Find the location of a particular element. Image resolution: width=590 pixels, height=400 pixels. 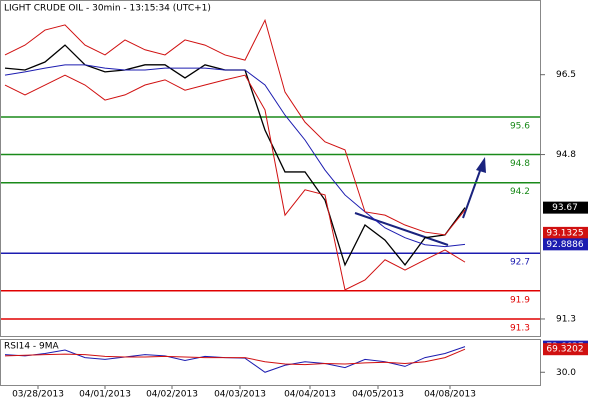

rsi-frame is located at coordinates (270, 362).